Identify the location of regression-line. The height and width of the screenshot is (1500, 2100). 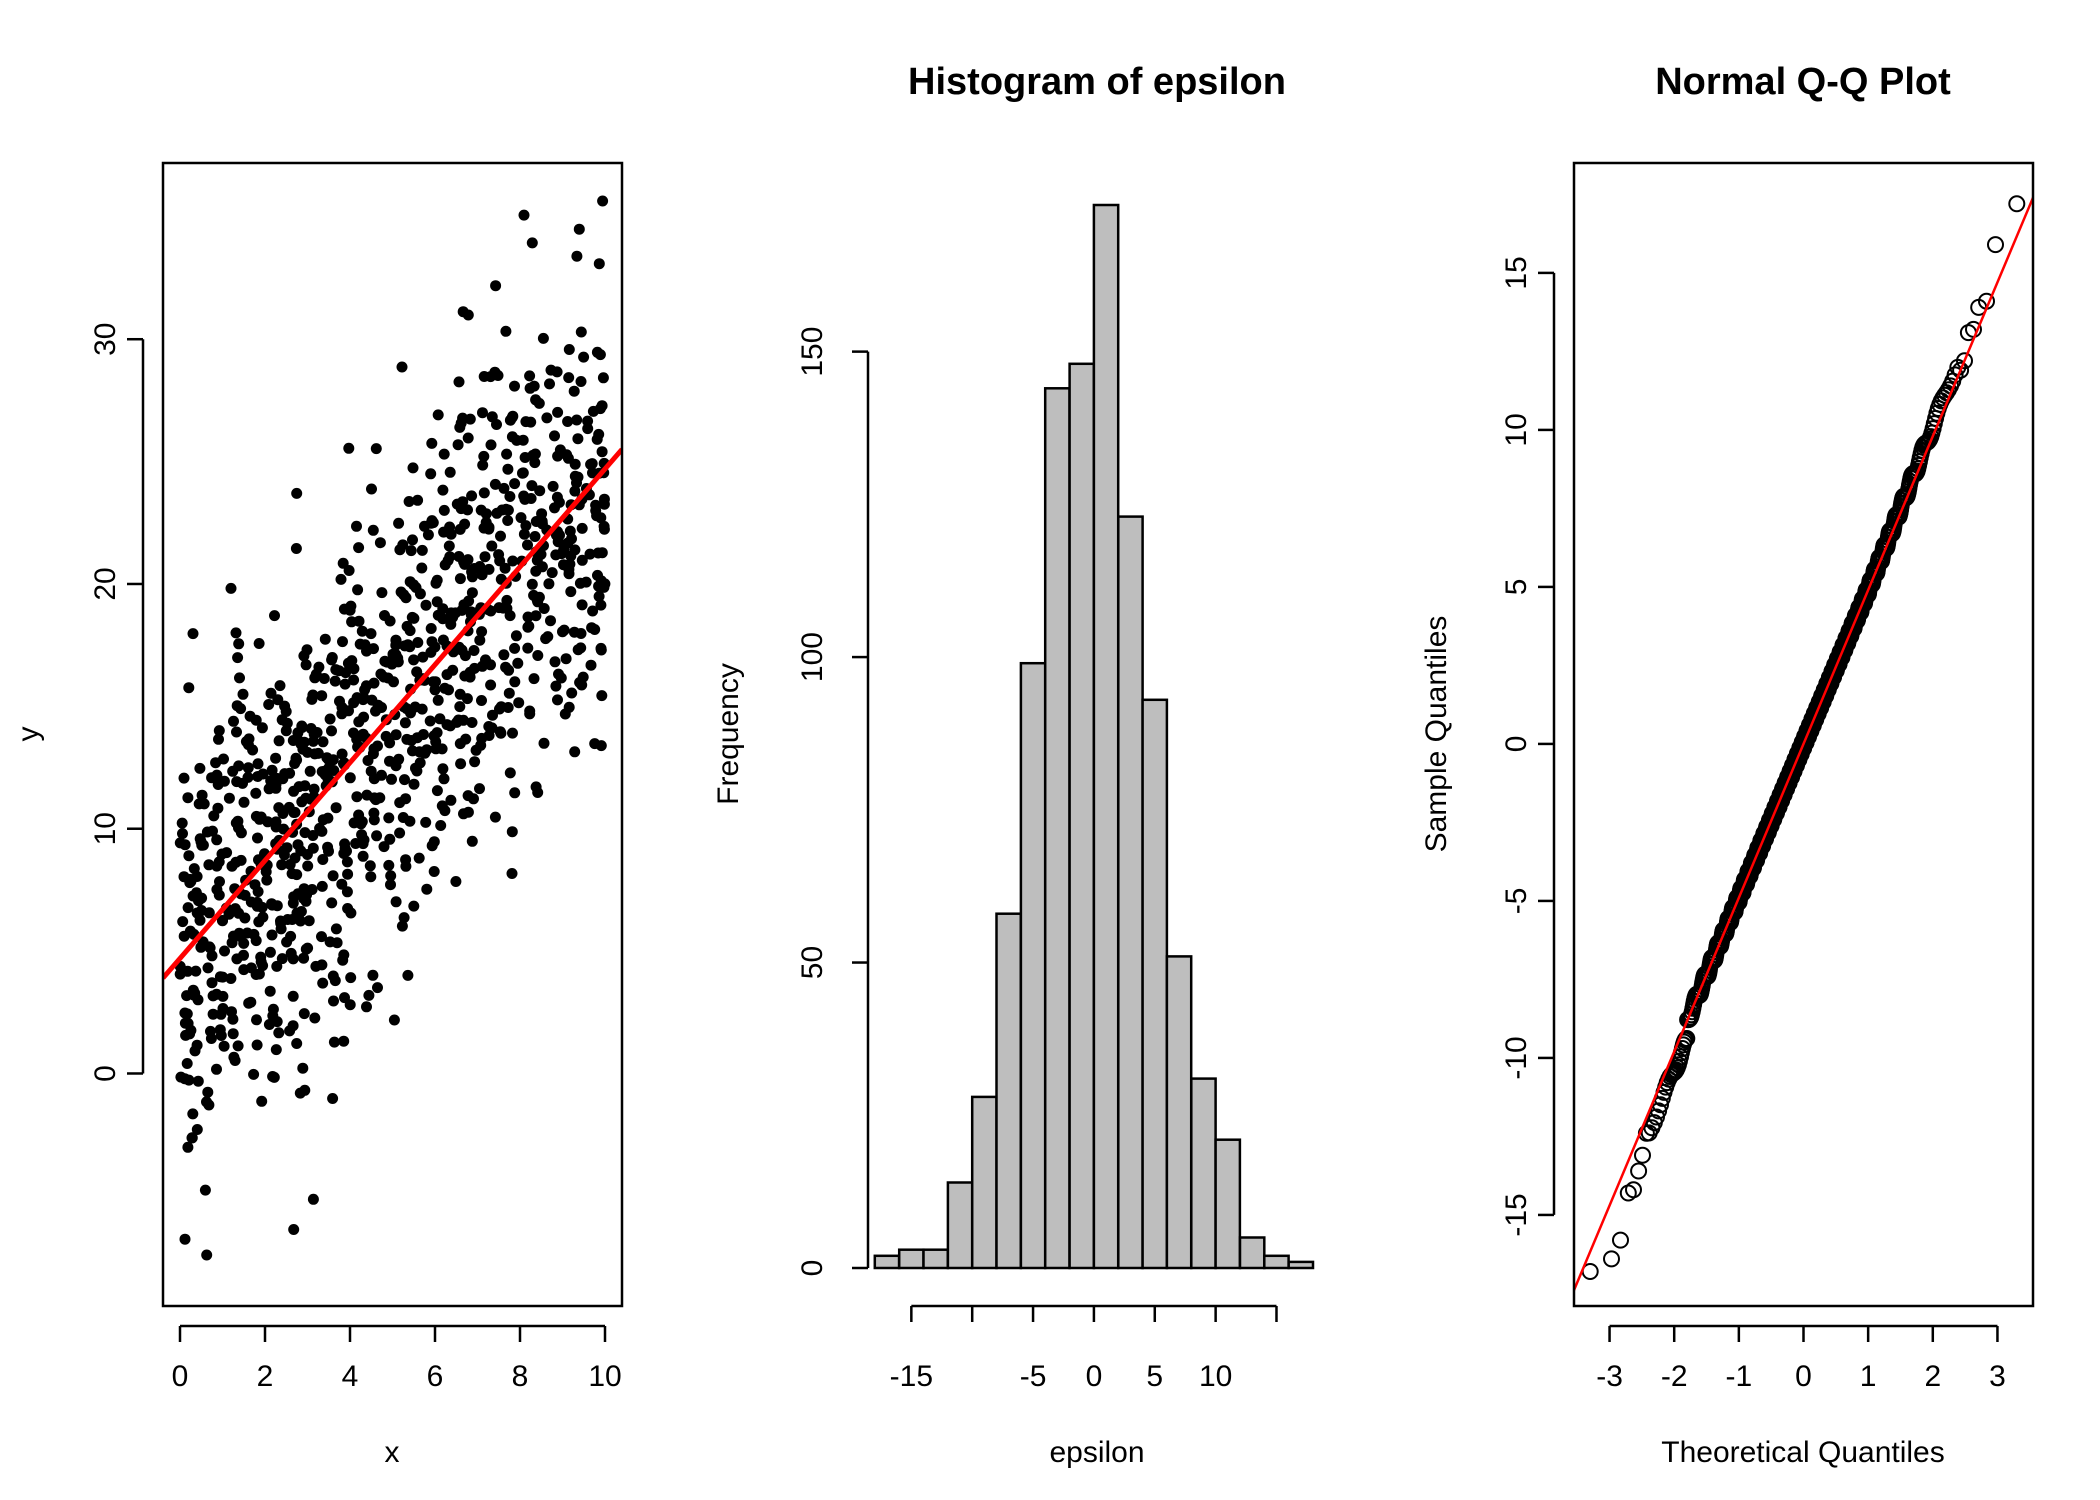
(392, 713).